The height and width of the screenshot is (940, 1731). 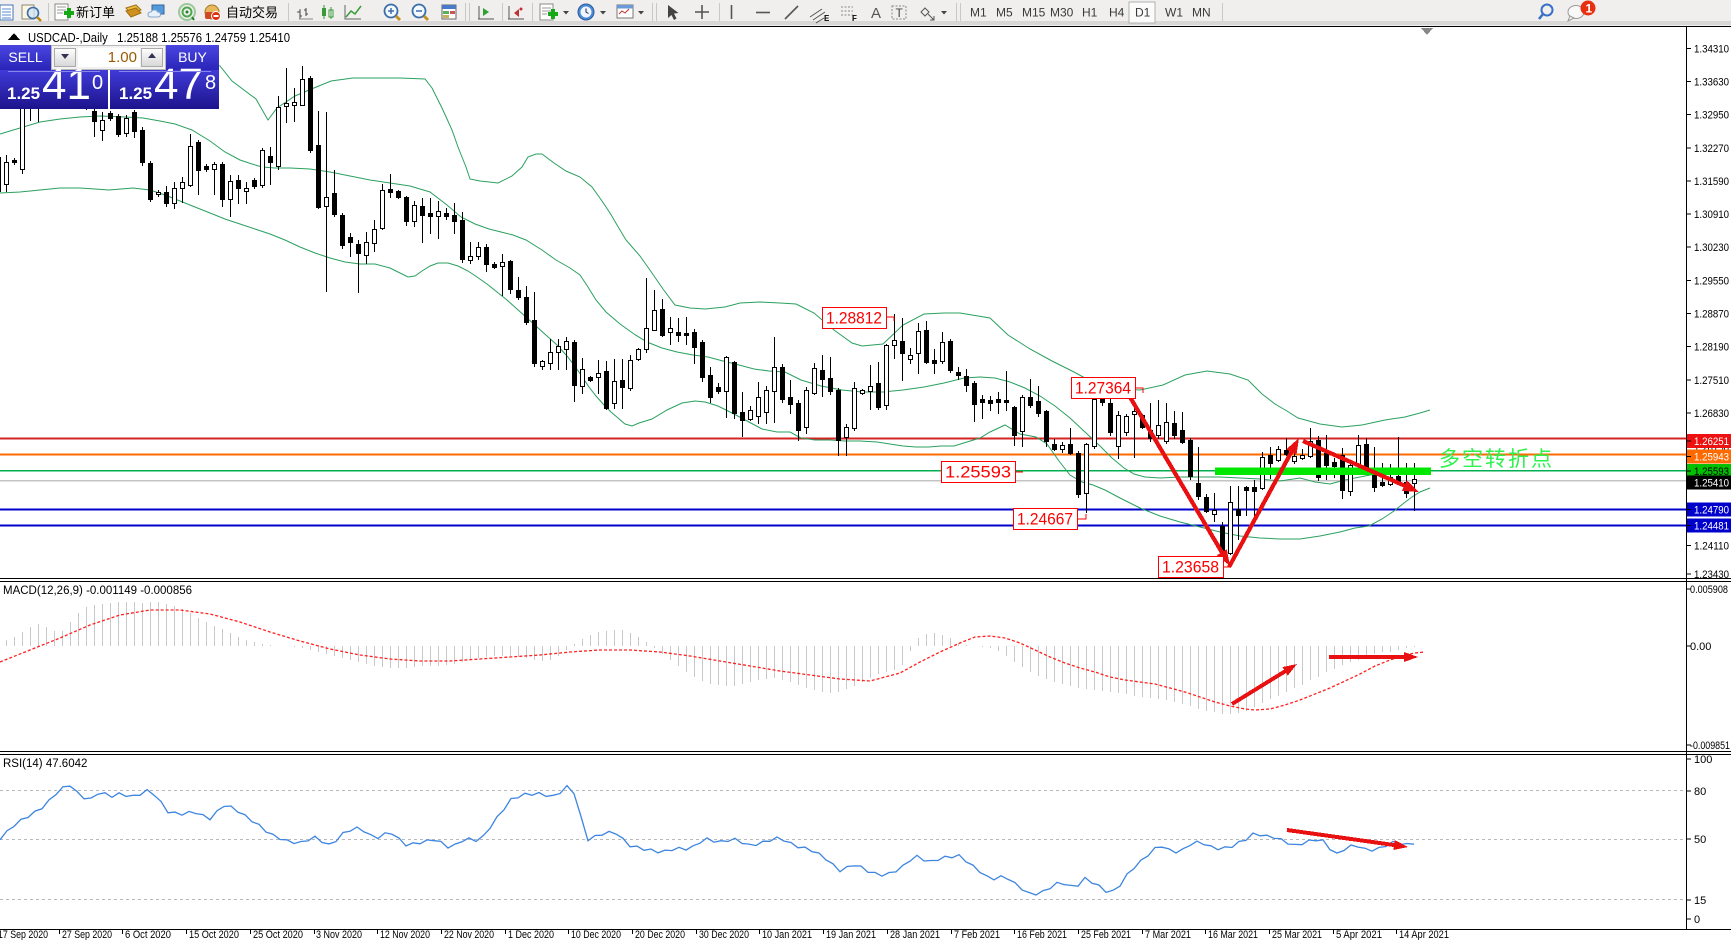 I want to click on svg-text: 5 Apr 2021, so click(x=1359, y=934).